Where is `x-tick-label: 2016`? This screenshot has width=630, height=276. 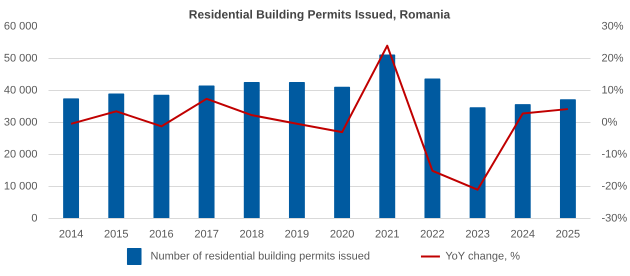
x-tick-label: 2016 is located at coordinates (161, 234).